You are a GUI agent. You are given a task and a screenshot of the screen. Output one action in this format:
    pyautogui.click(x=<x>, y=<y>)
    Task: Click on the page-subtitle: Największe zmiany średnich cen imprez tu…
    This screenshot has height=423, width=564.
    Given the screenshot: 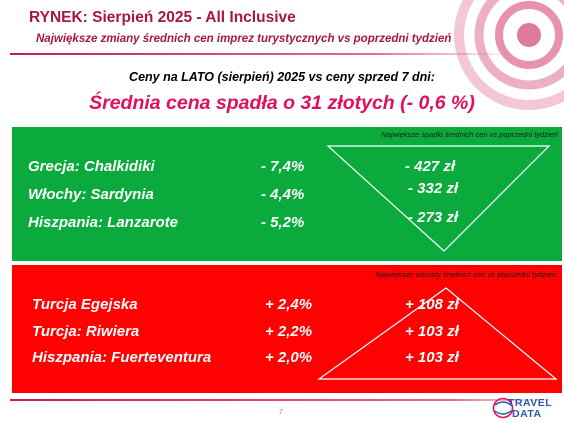 What is the action you would take?
    pyautogui.click(x=244, y=39)
    